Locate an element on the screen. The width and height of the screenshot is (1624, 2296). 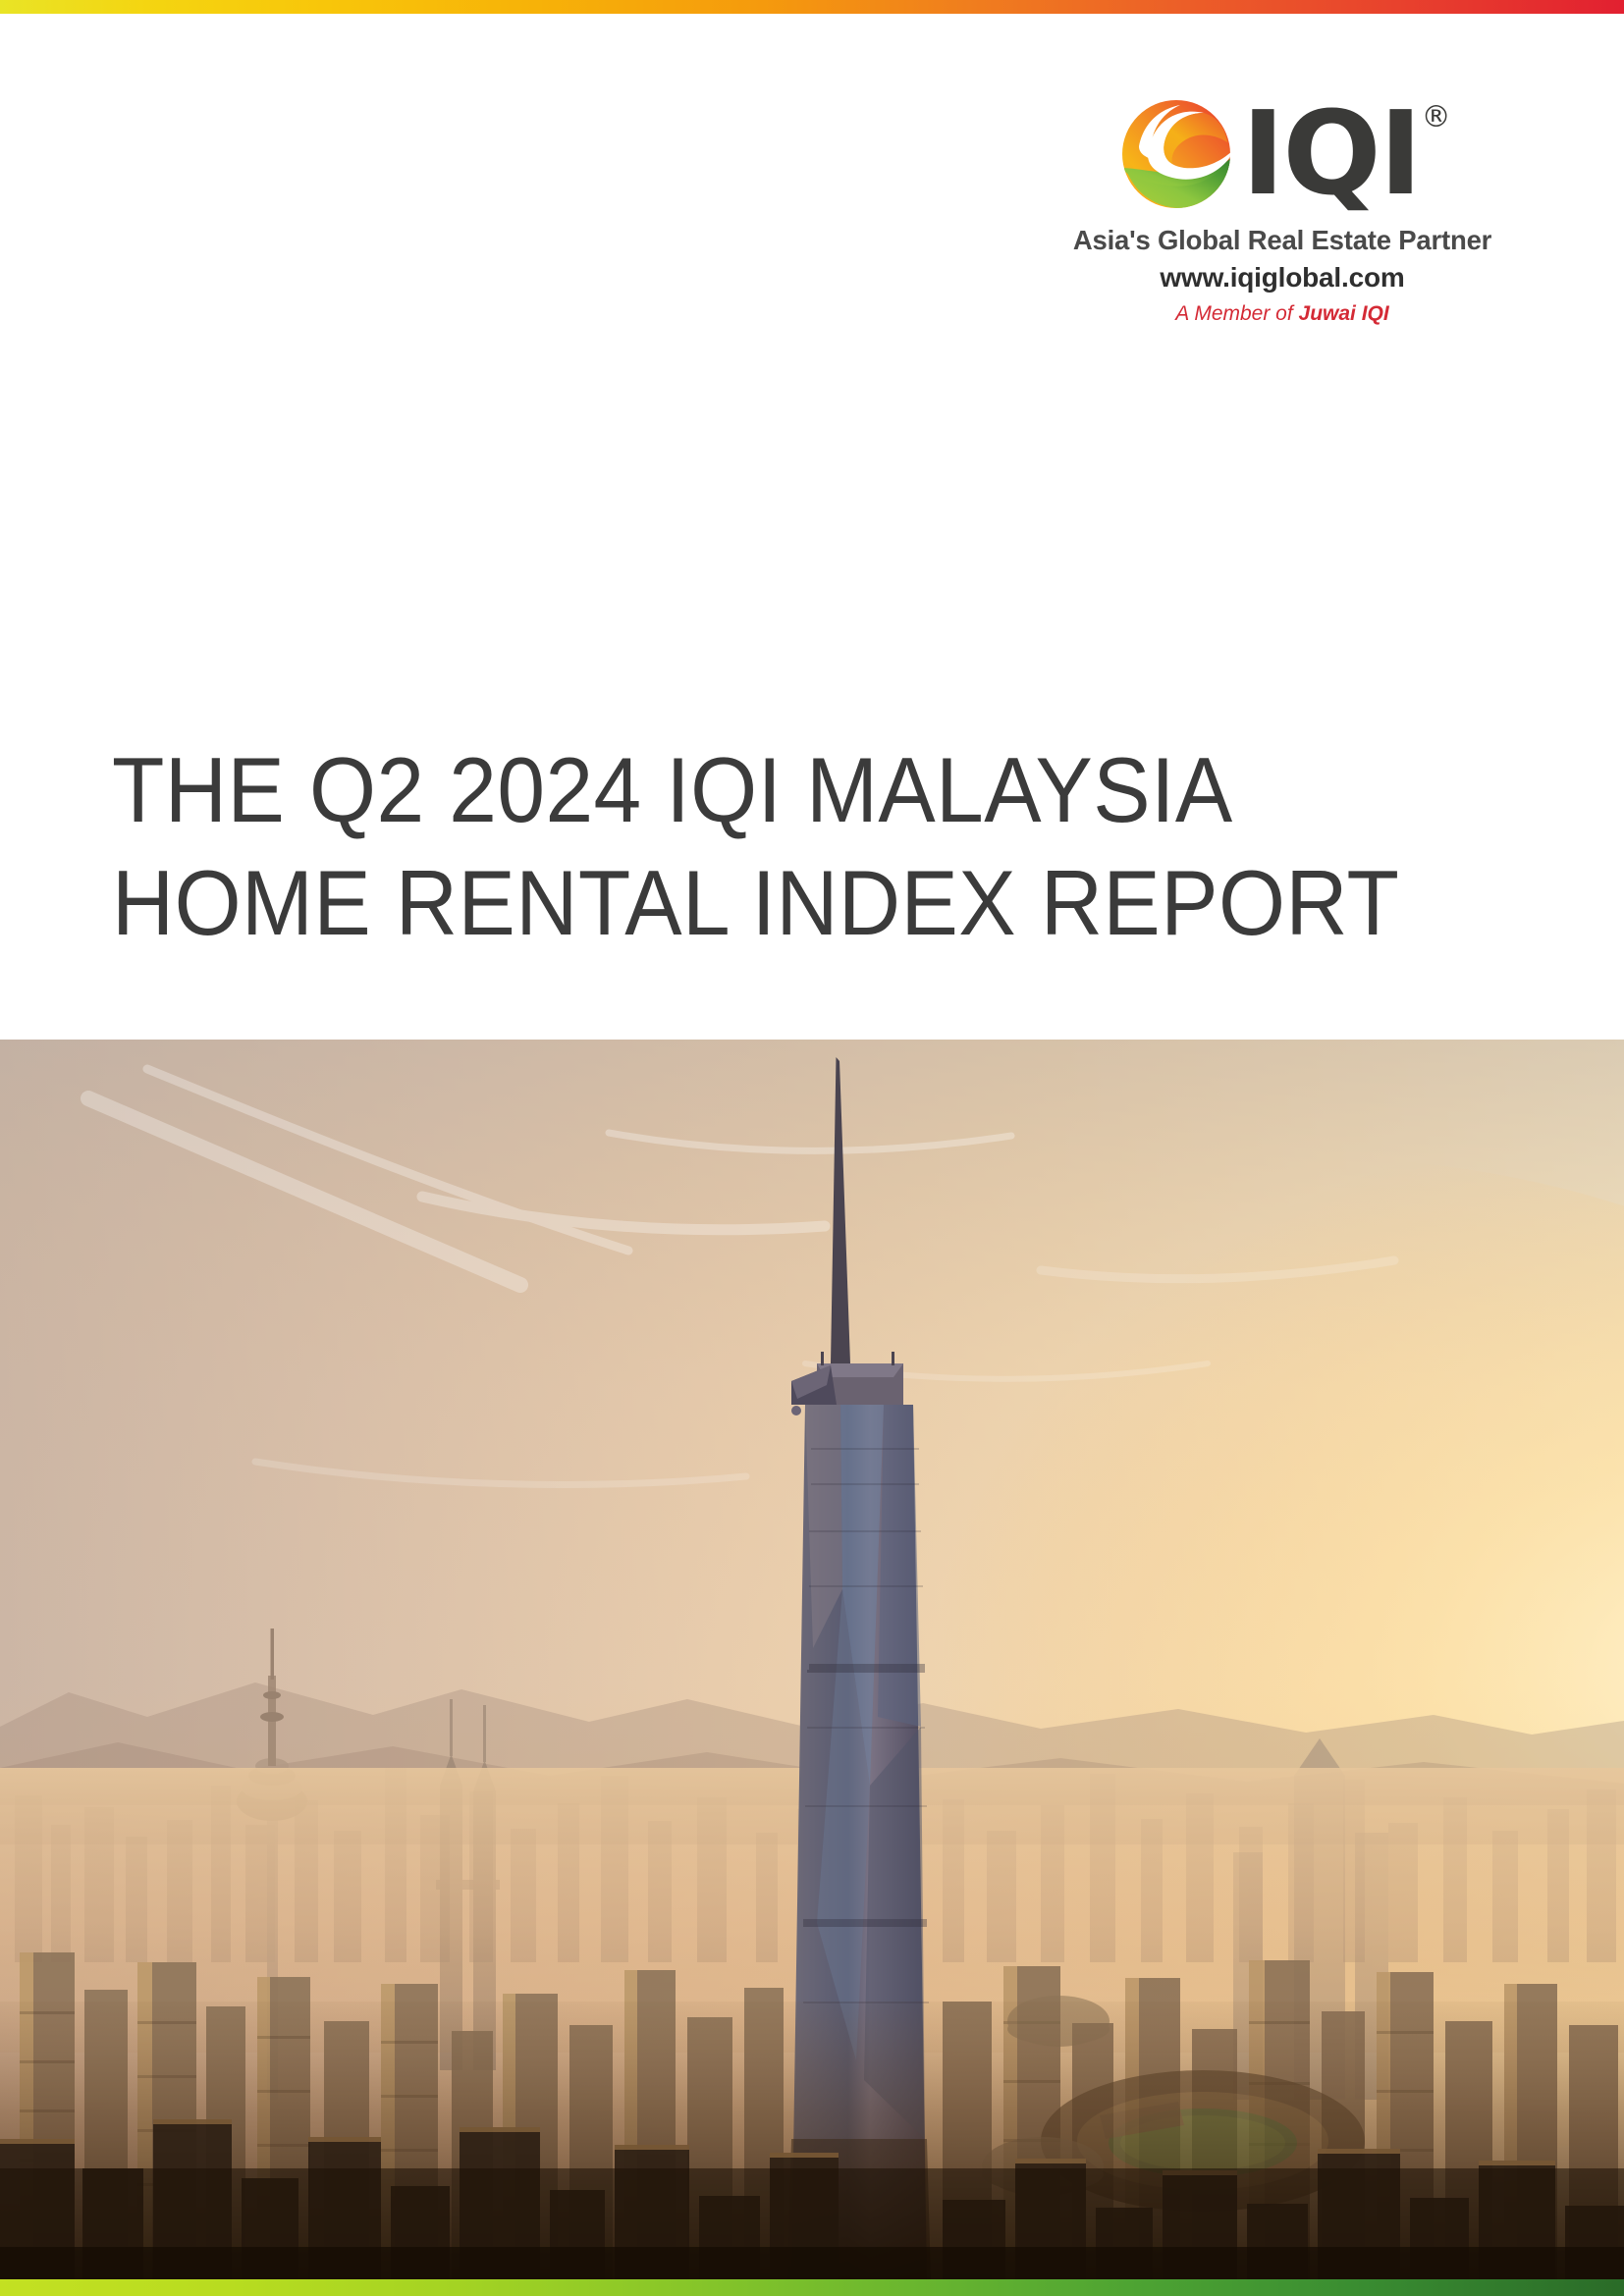
iqi-wordmark: IQI ® is located at coordinates (1346, 153).